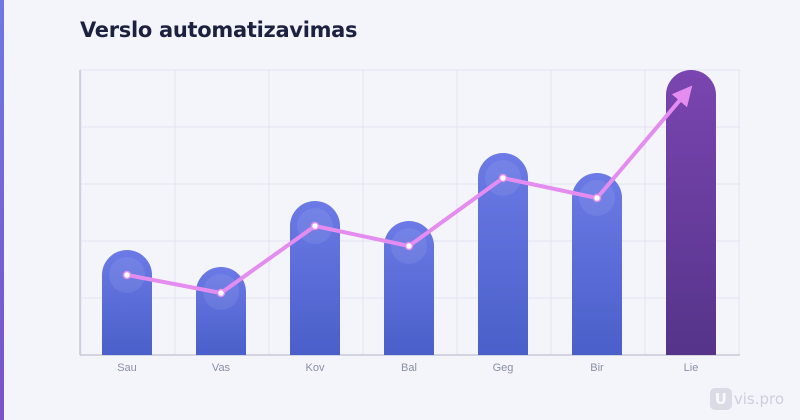 The image size is (800, 420). I want to click on bar-geg, so click(503, 254).